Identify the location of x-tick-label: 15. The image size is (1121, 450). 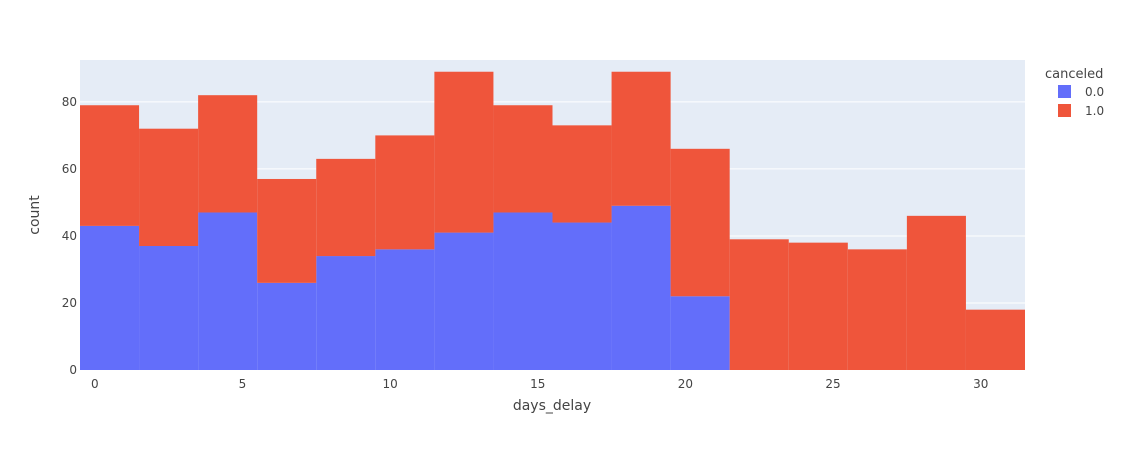
(537, 384).